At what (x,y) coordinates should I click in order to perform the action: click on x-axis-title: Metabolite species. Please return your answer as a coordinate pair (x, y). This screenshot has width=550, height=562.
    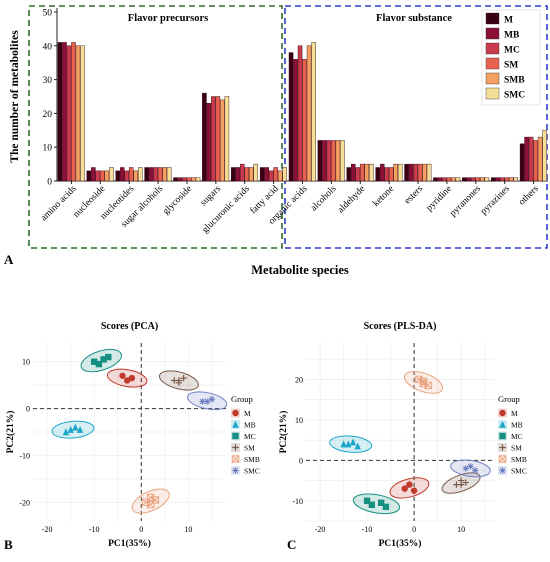
    Looking at the image, I should click on (300, 270).